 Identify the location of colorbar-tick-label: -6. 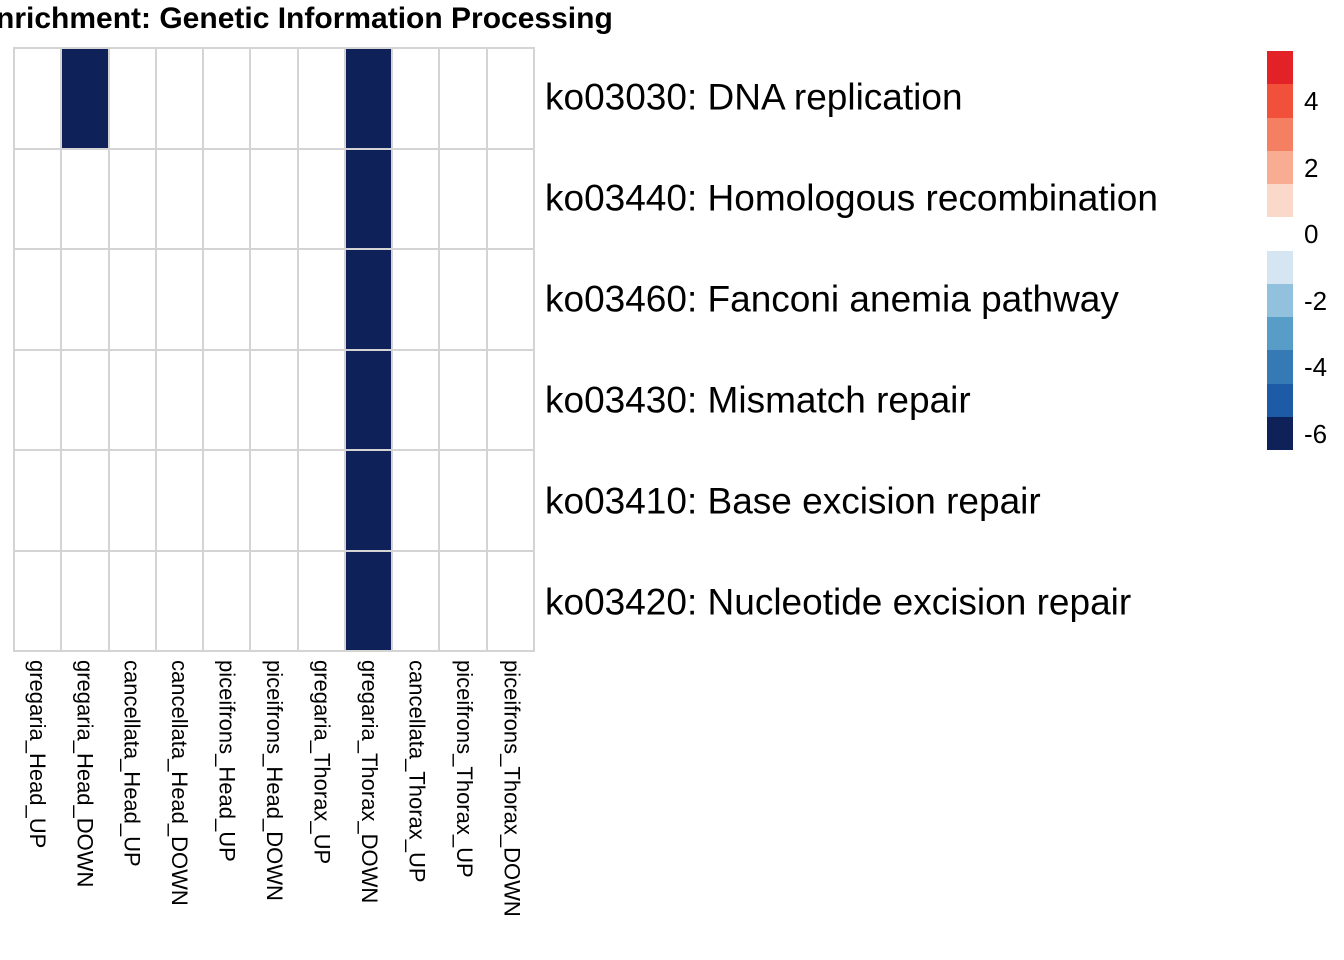
(1316, 433).